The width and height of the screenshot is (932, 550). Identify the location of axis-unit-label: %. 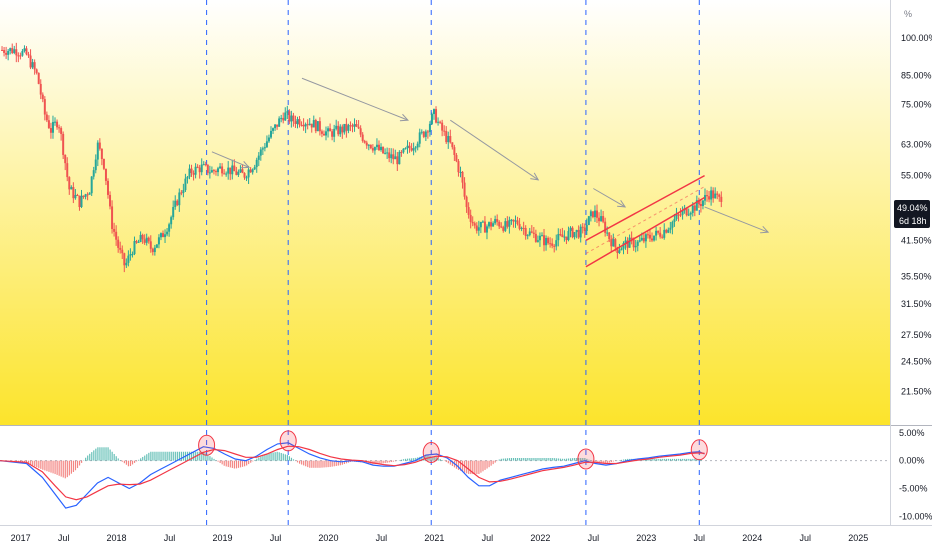
(908, 14).